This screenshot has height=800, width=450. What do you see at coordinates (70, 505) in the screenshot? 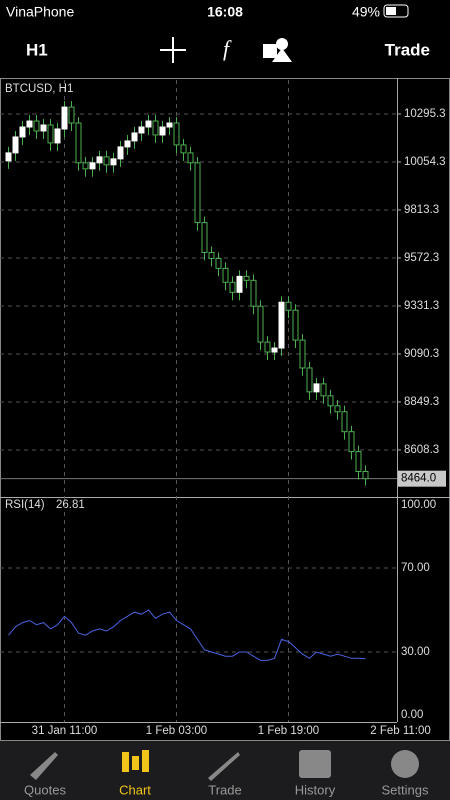
I see `indicator-value: 26.81` at bounding box center [70, 505].